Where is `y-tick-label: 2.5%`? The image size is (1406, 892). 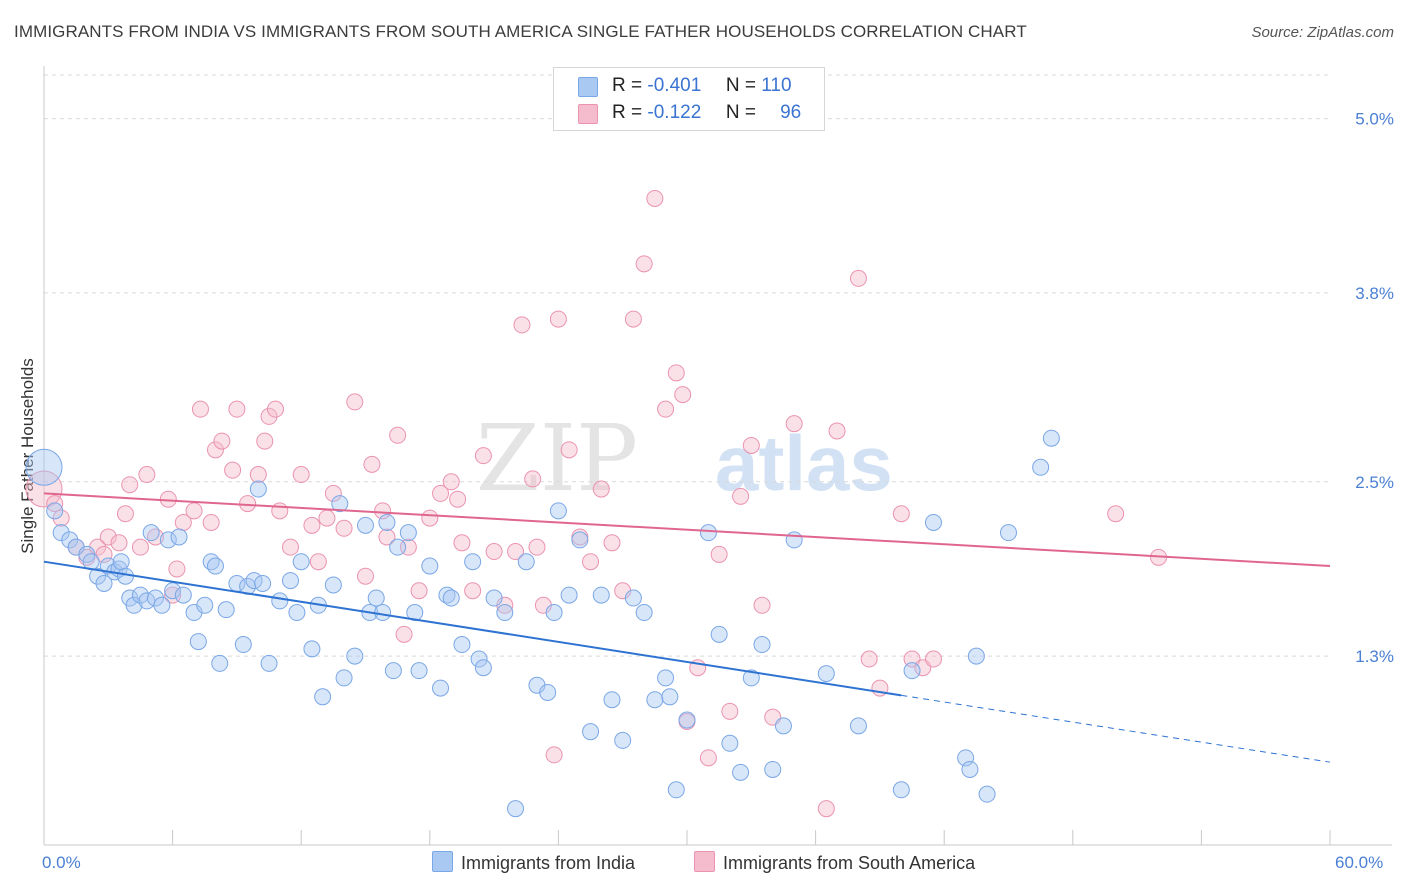 y-tick-label: 2.5% is located at coordinates (1374, 482).